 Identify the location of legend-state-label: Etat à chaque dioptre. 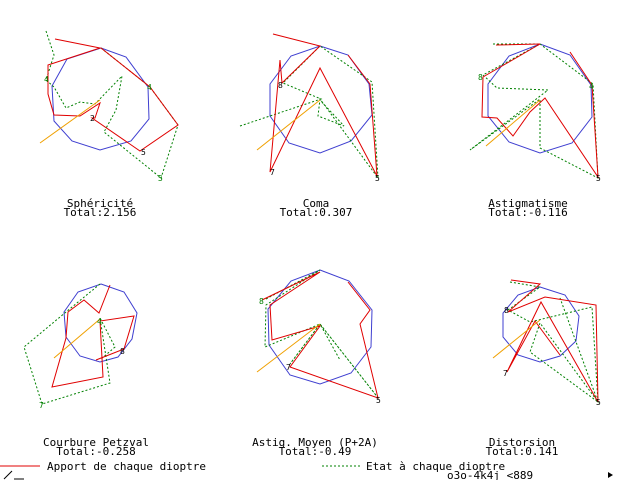
(435, 466).